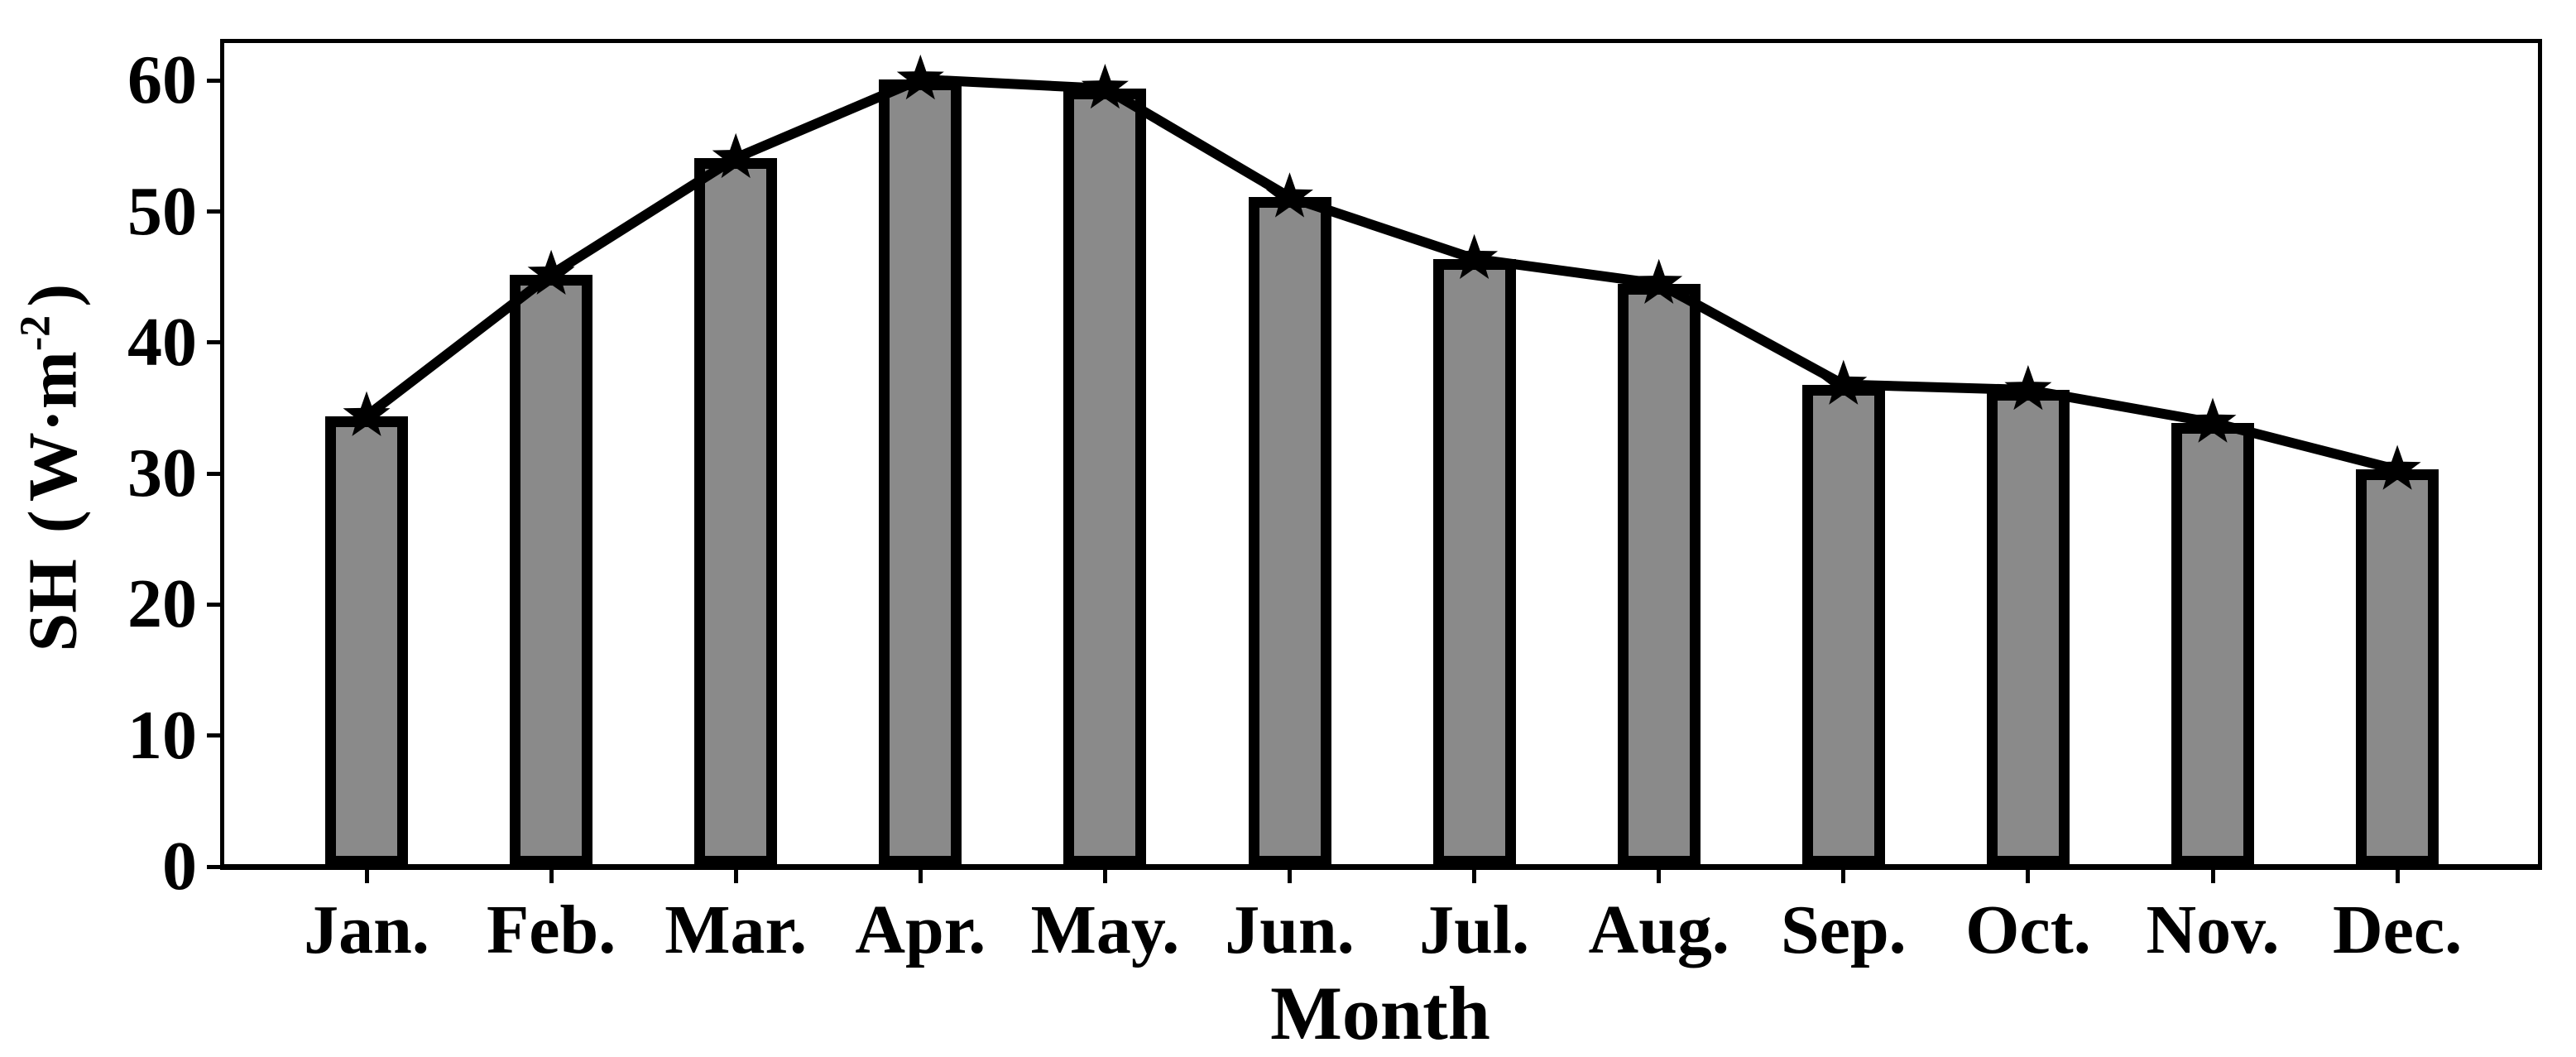 This screenshot has width=2576, height=1057. Describe the element at coordinates (367, 929) in the screenshot. I see `x-tick-label-jan: Jan.` at that location.